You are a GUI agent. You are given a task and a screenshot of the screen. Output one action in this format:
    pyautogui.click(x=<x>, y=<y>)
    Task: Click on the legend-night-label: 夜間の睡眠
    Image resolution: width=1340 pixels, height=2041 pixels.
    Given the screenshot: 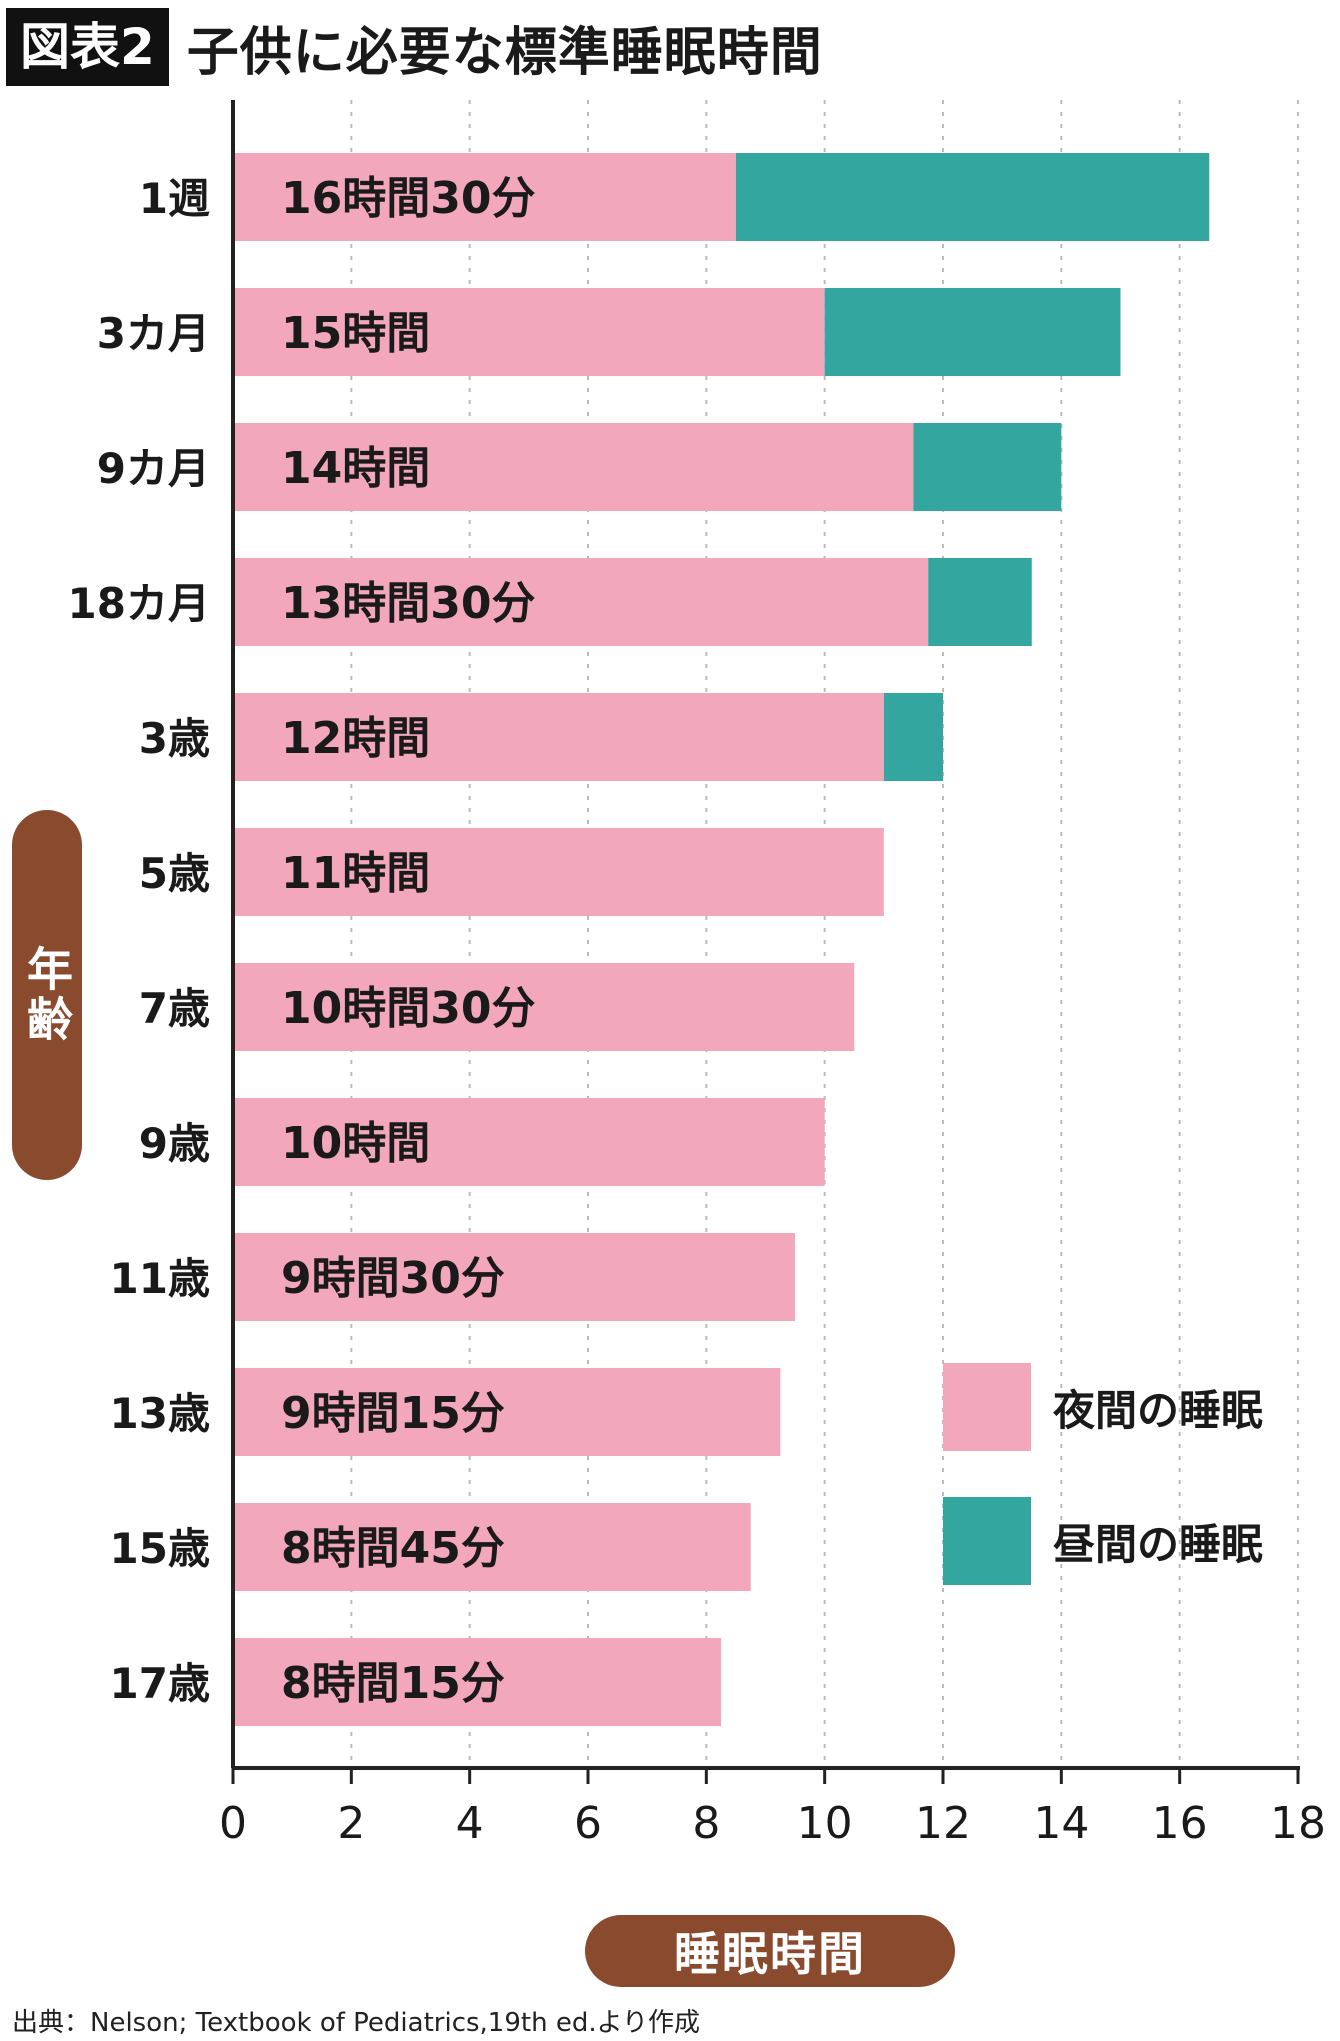 What is the action you would take?
    pyautogui.click(x=1158, y=1410)
    